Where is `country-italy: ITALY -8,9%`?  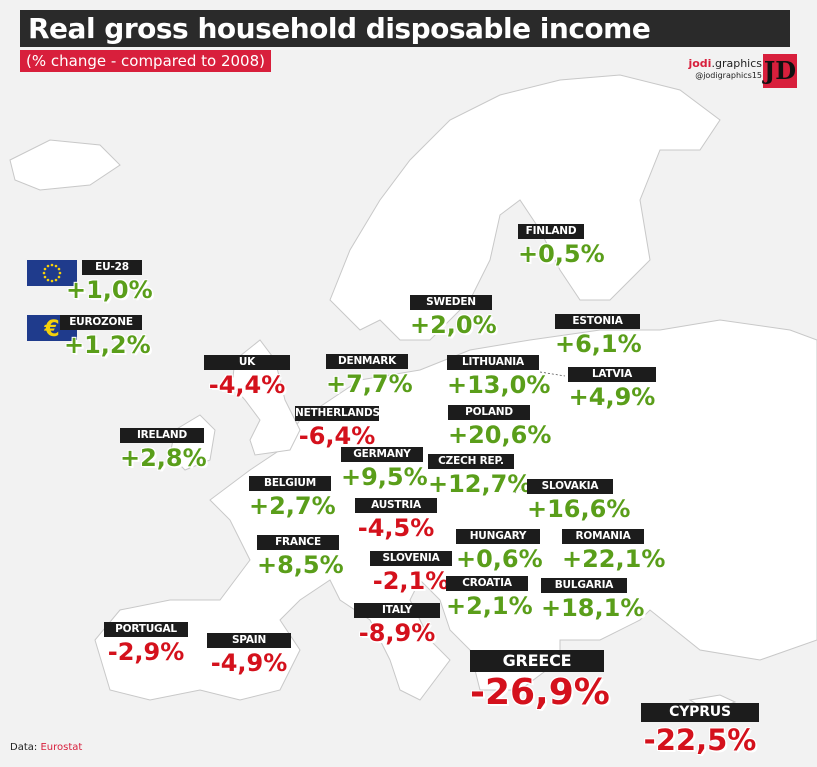
country-italy: ITALY -8,9% is located at coordinates (397, 625).